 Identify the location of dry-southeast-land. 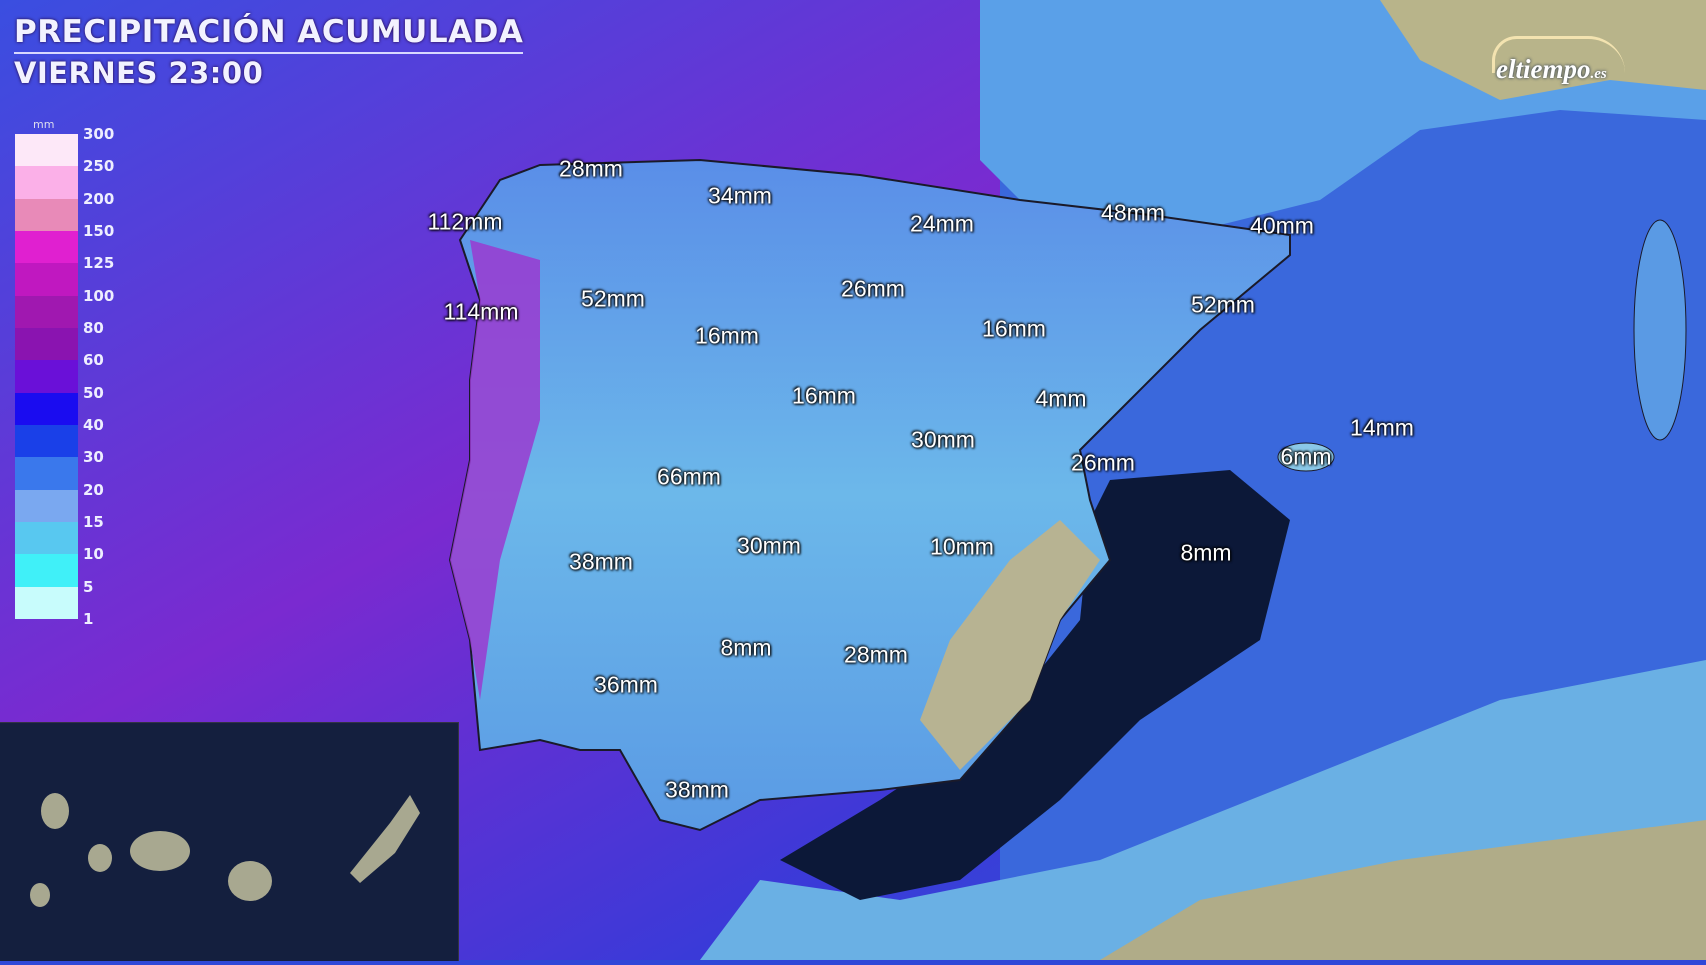
(1010, 645).